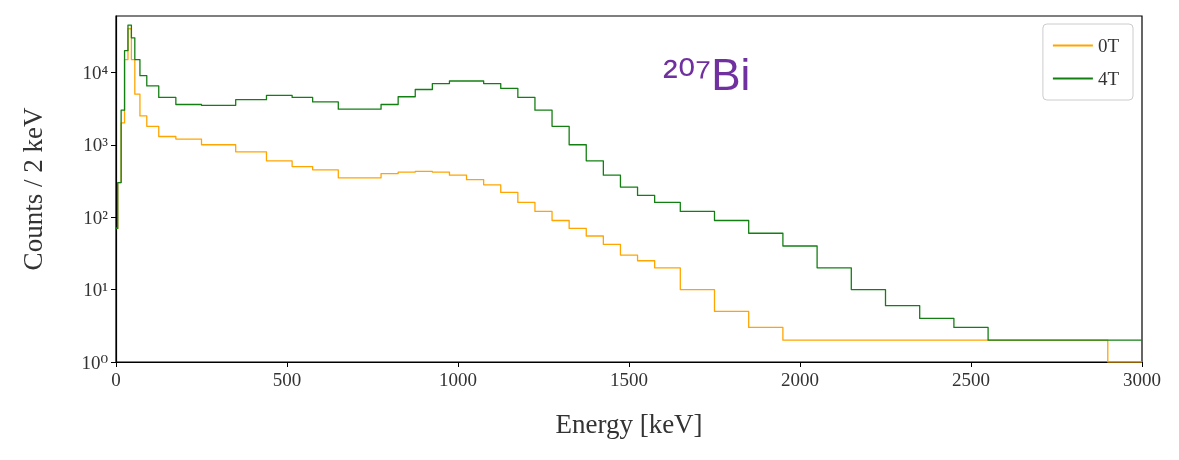 The height and width of the screenshot is (460, 1179). I want to click on annotation: ²⁰⁷Bi, so click(707, 74).